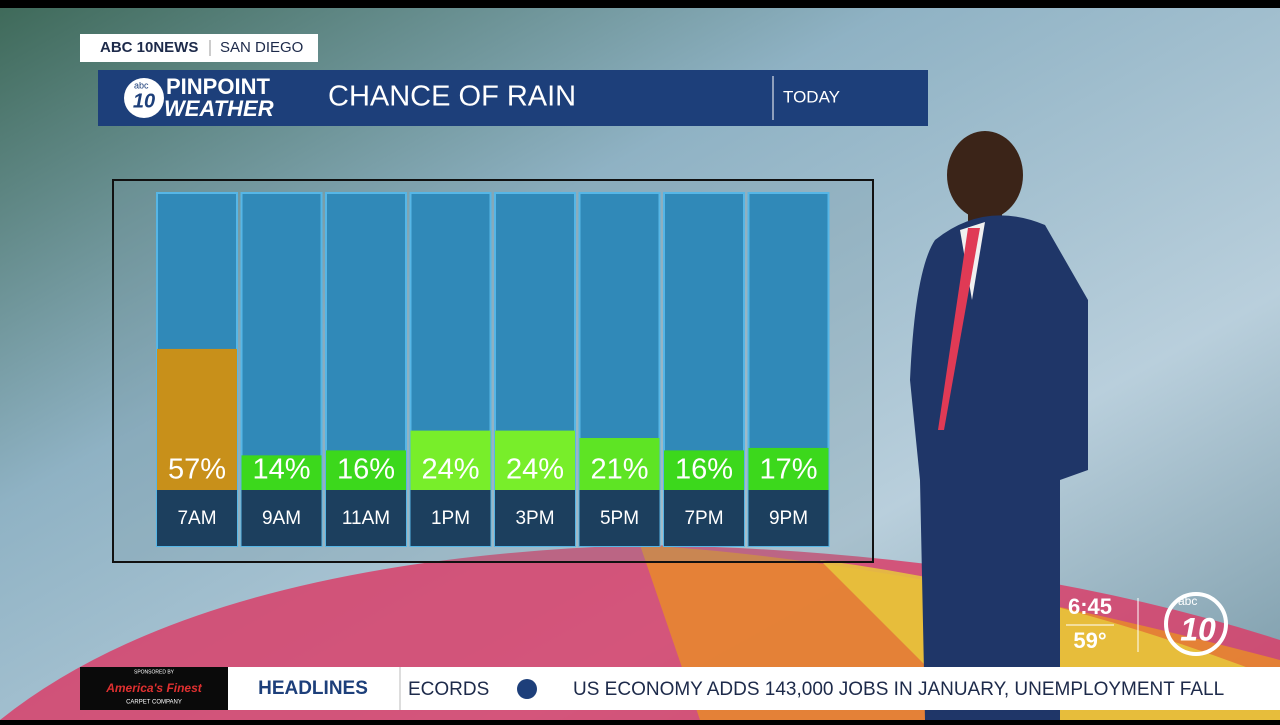 This screenshot has width=1280, height=725. Describe the element at coordinates (448, 689) in the screenshot. I see `ticker-prev: ECORDS` at that location.